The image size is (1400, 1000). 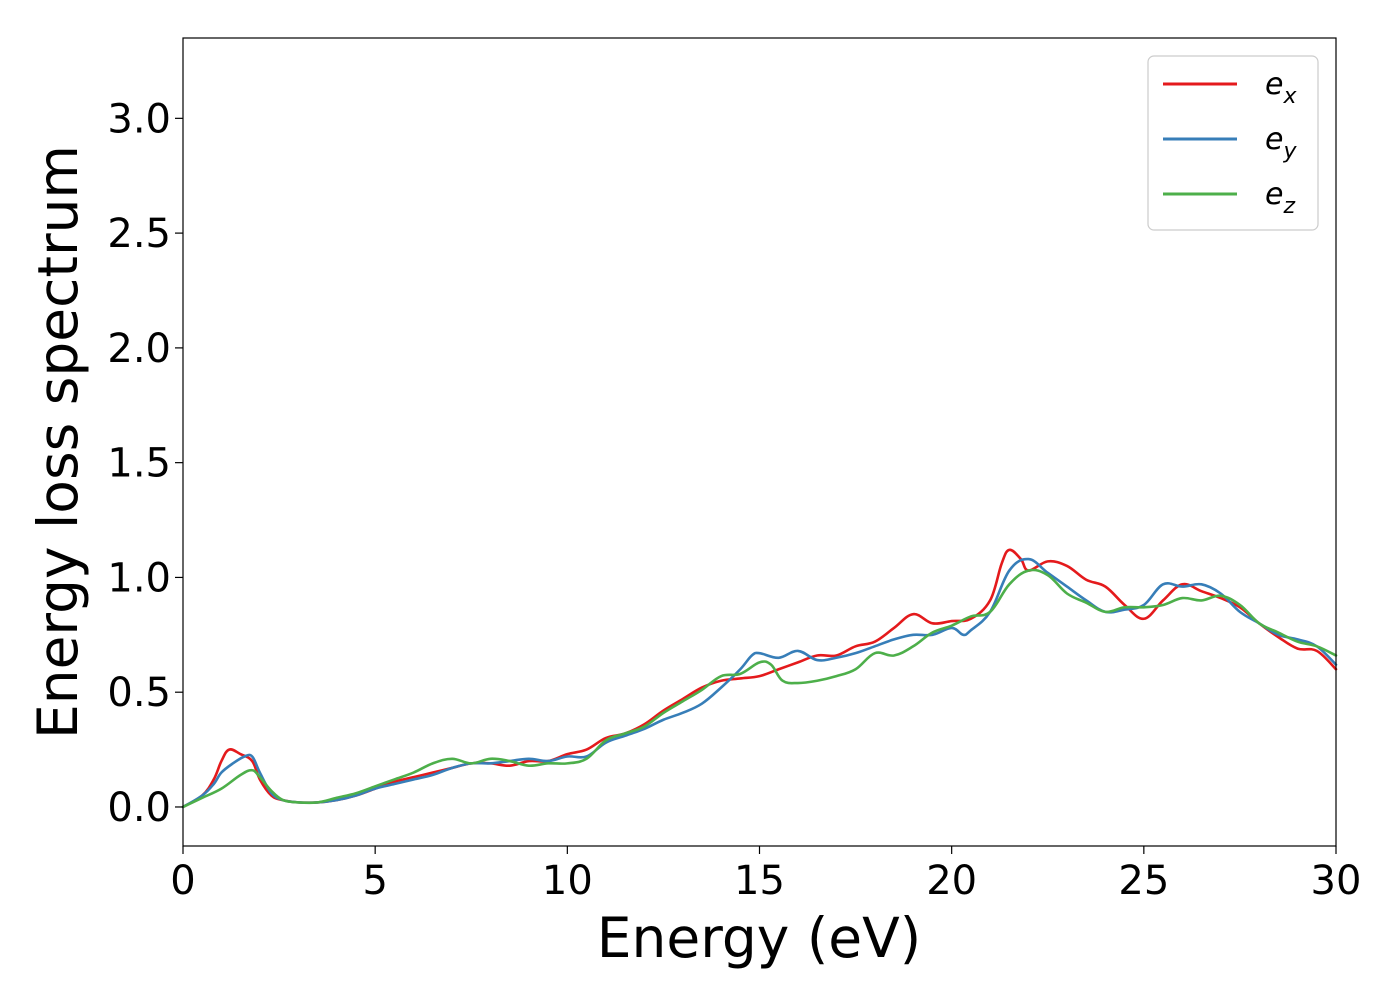 What do you see at coordinates (139, 578) in the screenshot?
I see `y-tick-label: 1.0` at bounding box center [139, 578].